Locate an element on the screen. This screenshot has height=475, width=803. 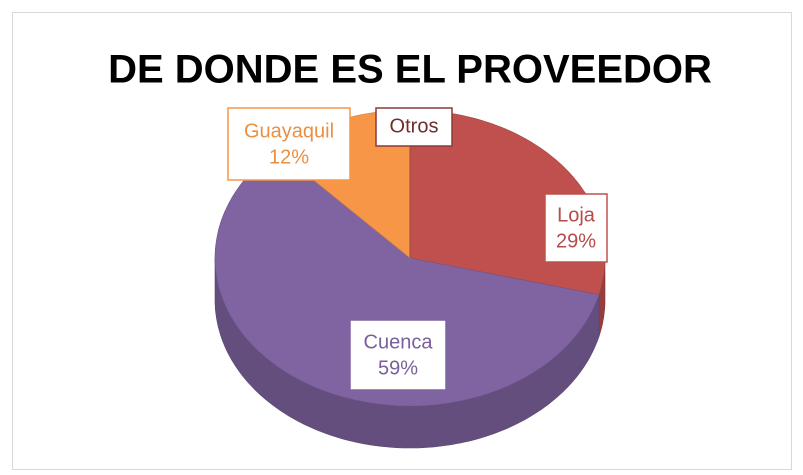
category-label: Guayaquil is located at coordinates (289, 131).